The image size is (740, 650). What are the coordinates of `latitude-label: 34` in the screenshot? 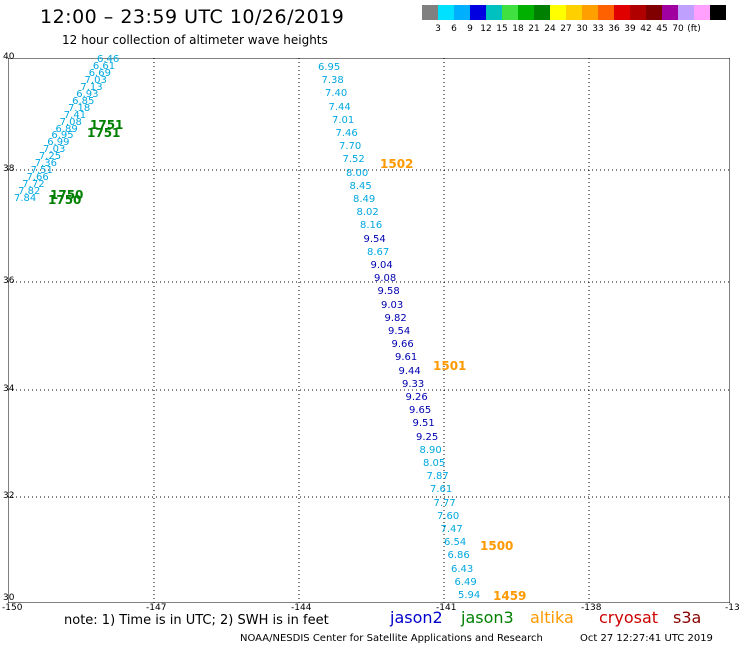 It's located at (9, 389).